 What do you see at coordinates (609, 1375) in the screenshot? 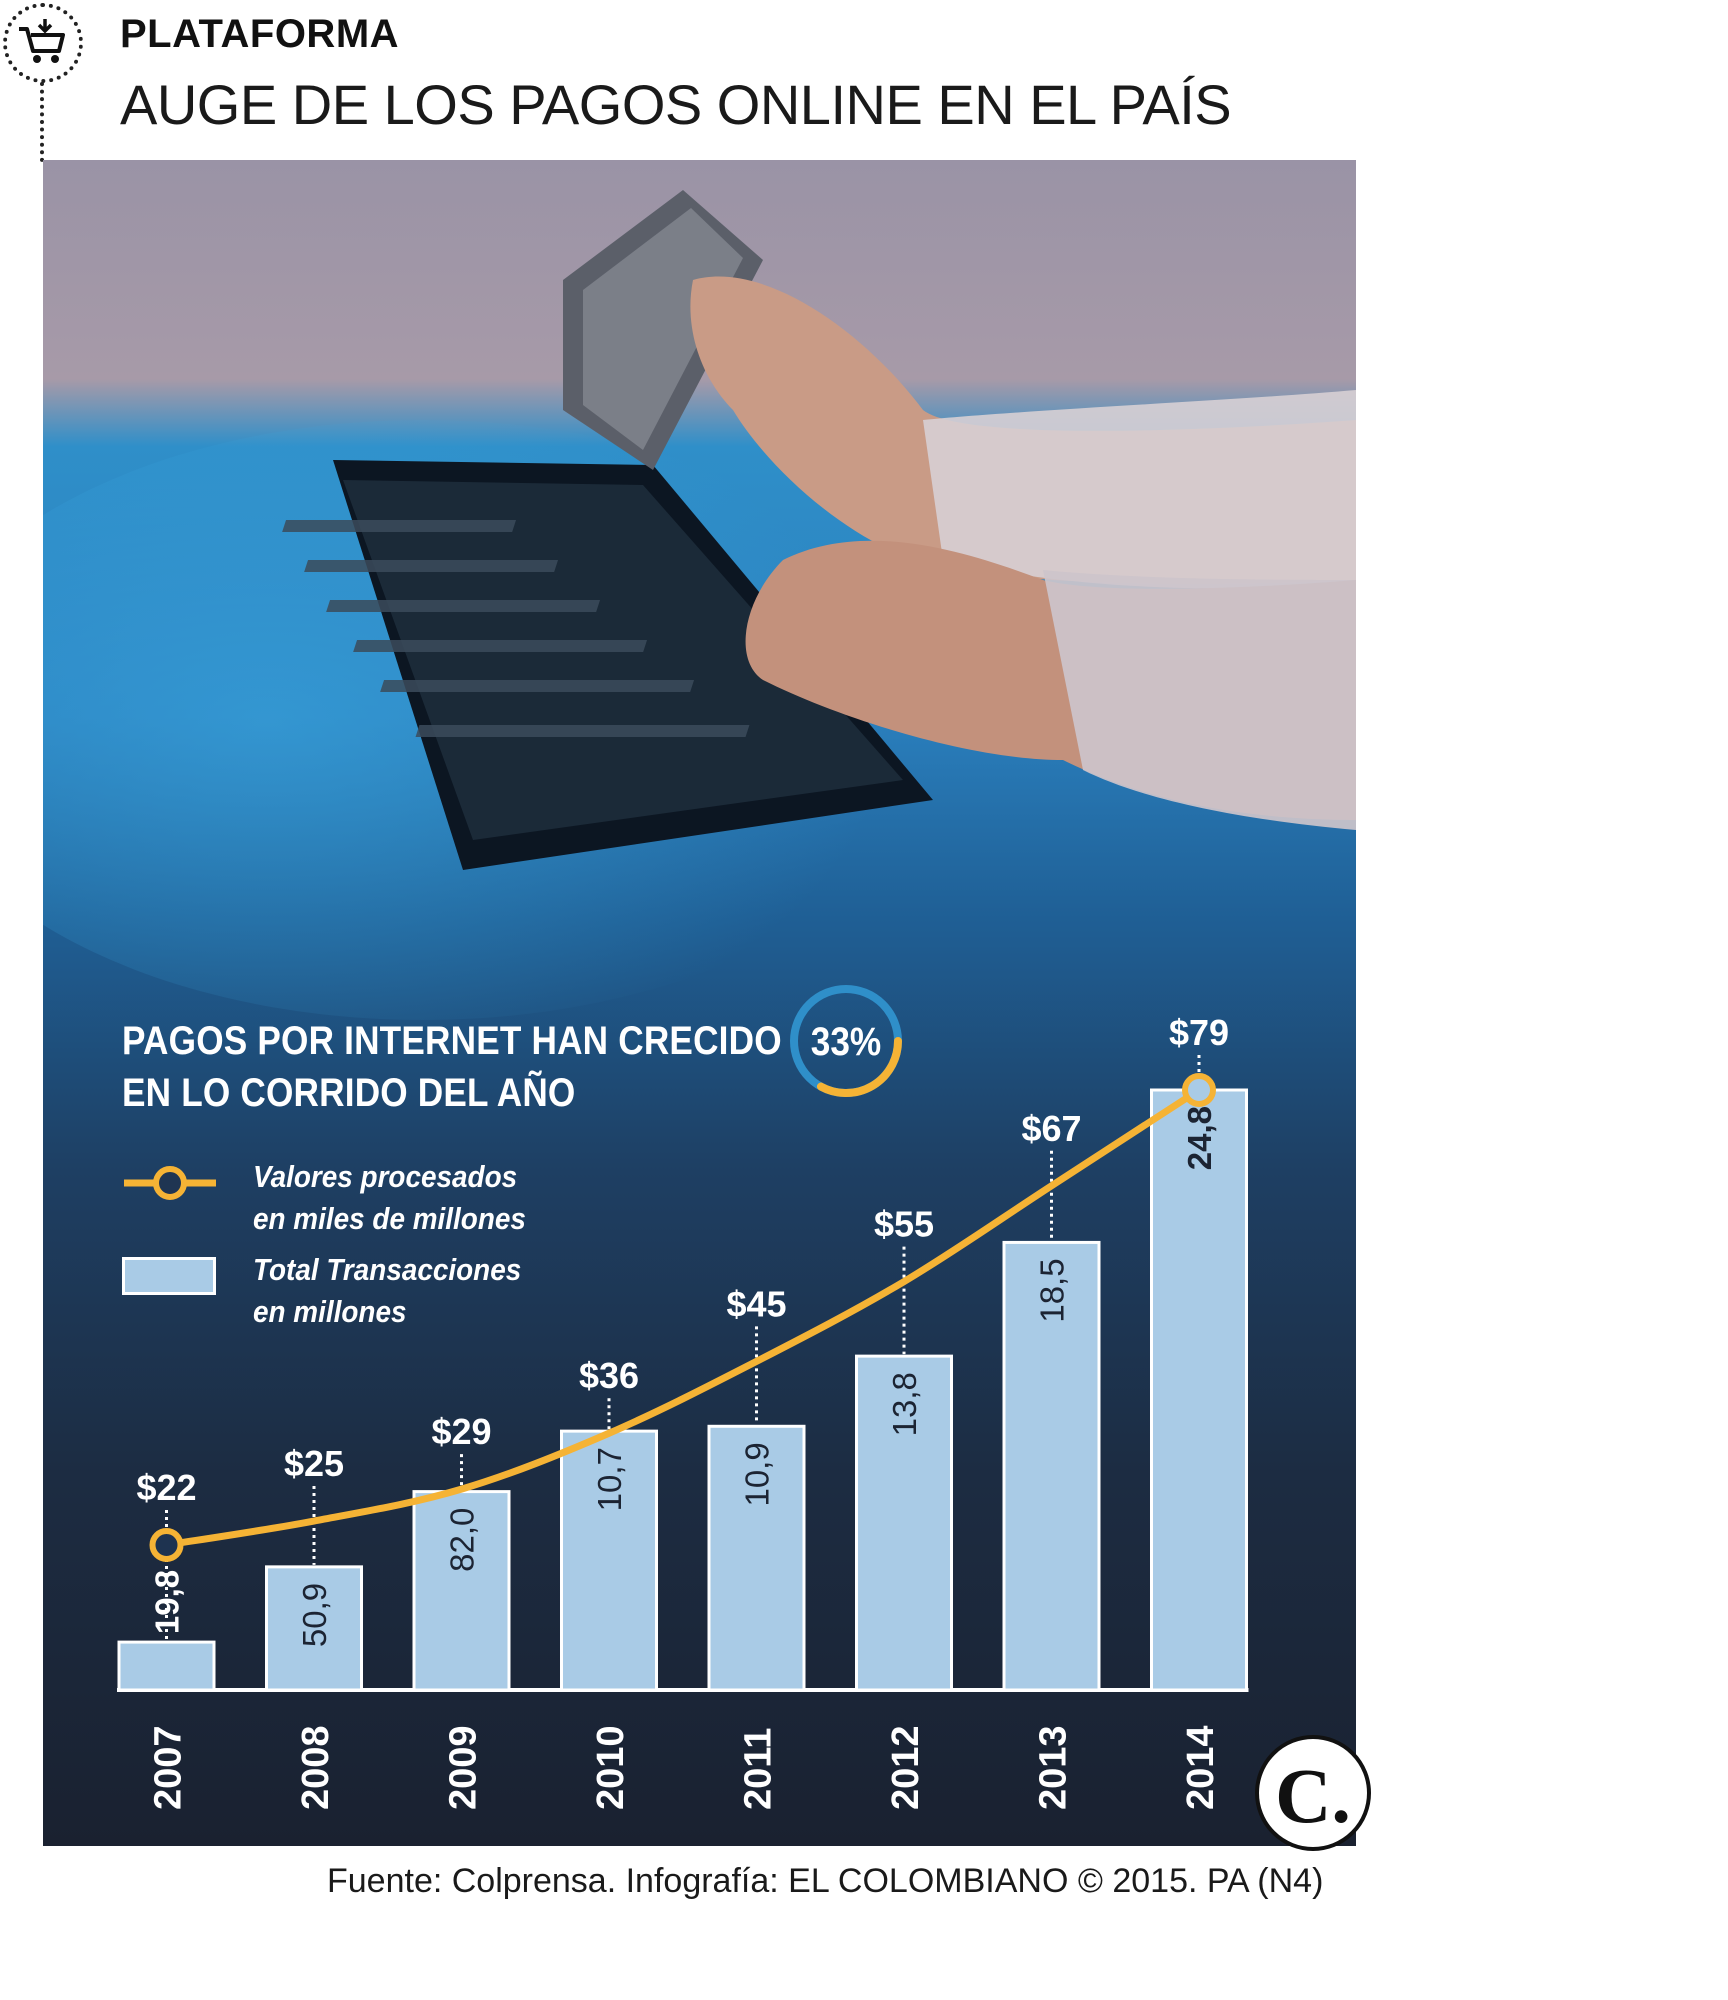
I see `value-label-2010: $36` at bounding box center [609, 1375].